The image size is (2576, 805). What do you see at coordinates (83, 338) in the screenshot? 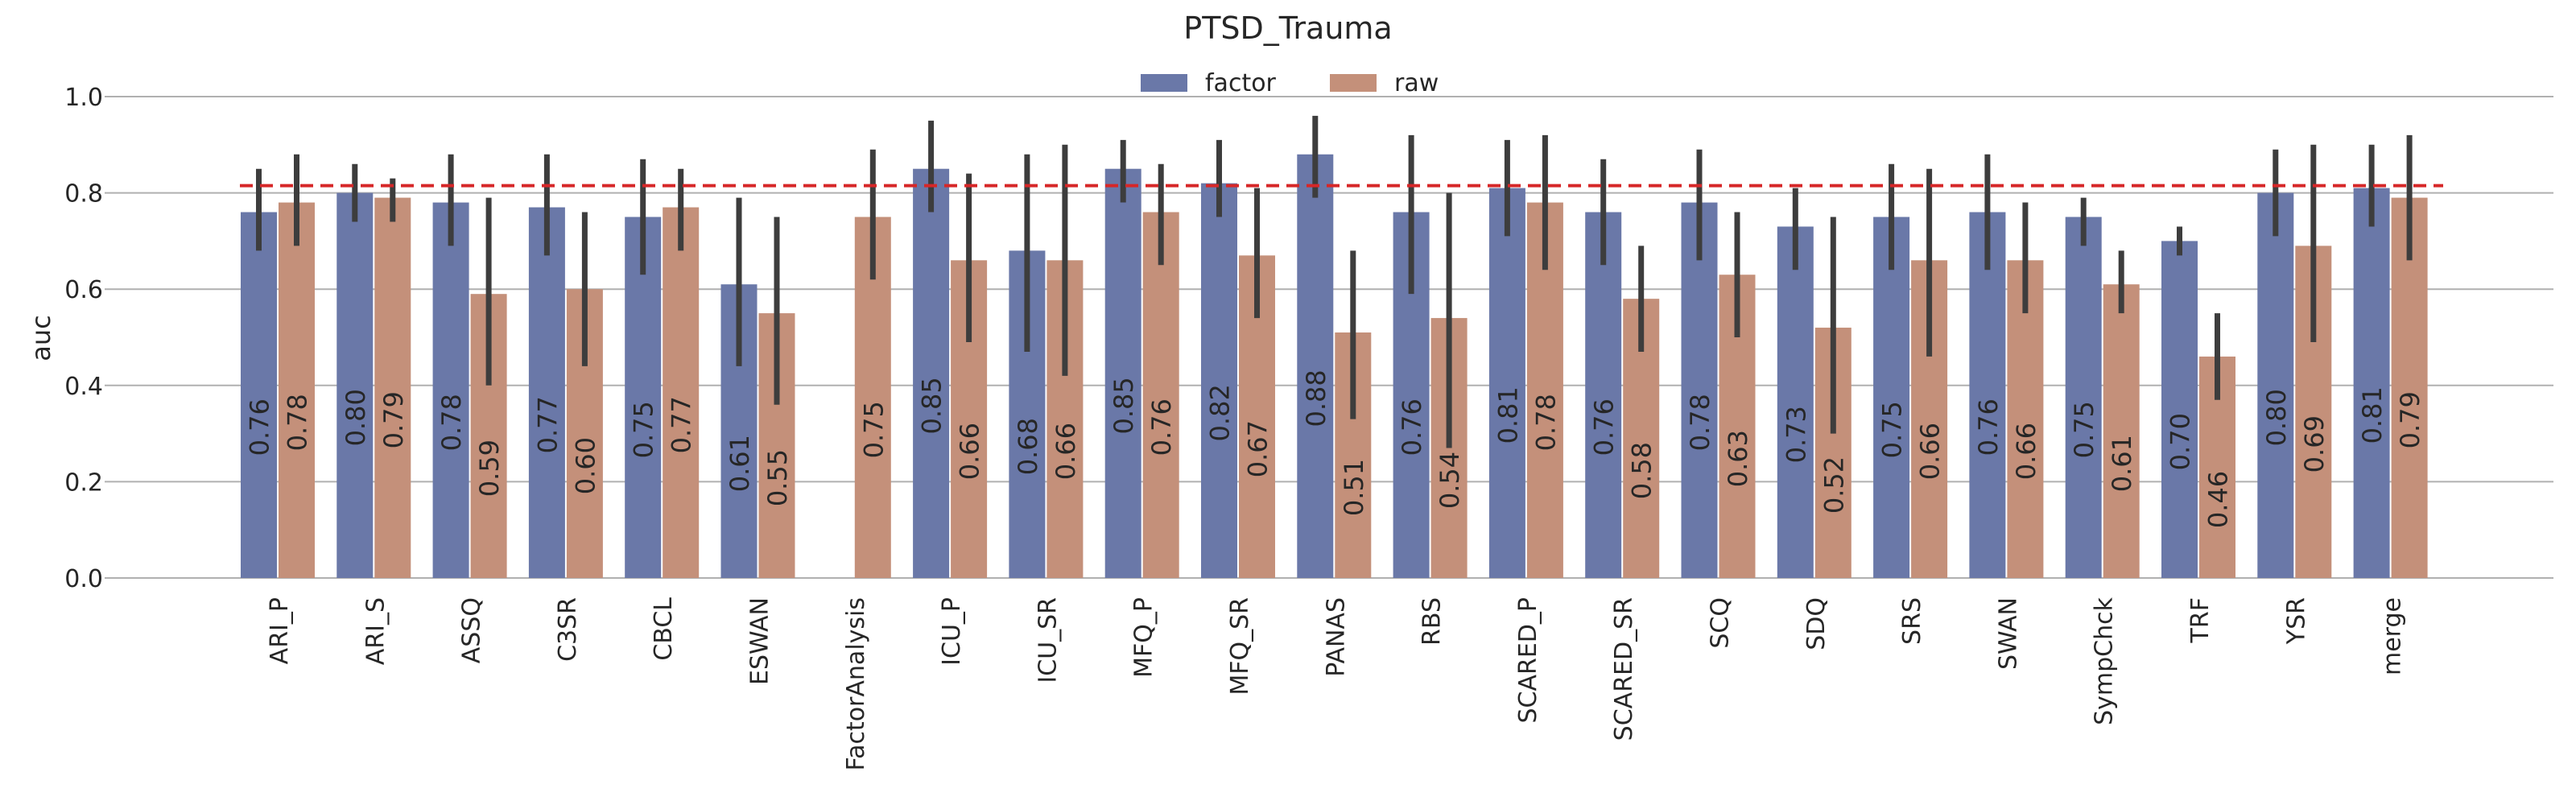
I see `y-tick-labels: 0.0 0.2 0.4 0.6 0.8 1.0` at bounding box center [83, 338].